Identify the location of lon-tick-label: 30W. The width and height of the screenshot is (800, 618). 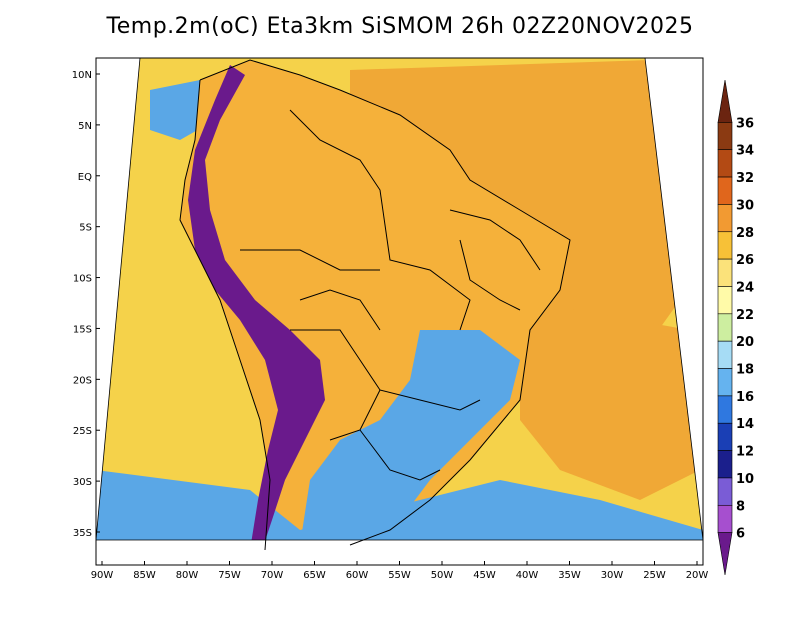
(612, 575).